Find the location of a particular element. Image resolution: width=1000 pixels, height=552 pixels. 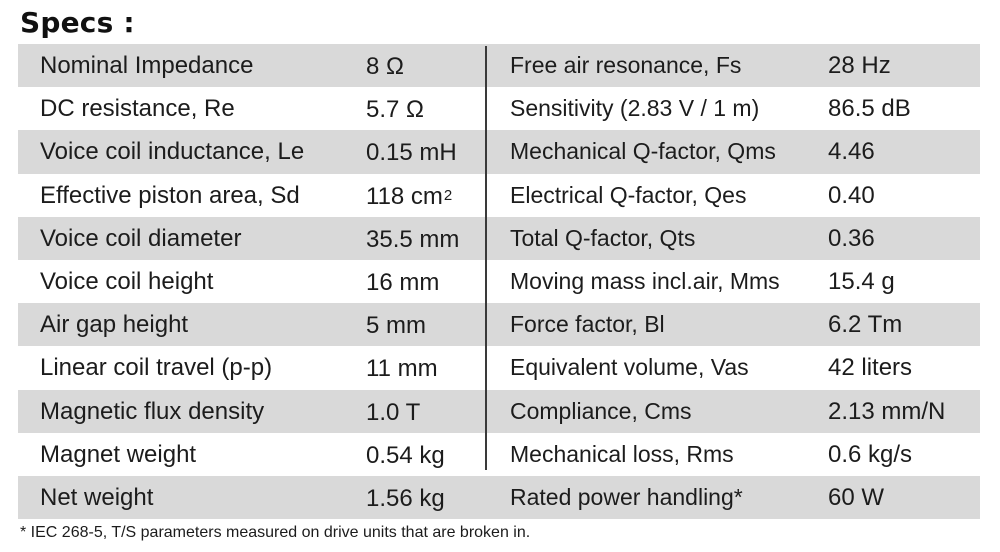

spec-value: 16 mm is located at coordinates (403, 282).